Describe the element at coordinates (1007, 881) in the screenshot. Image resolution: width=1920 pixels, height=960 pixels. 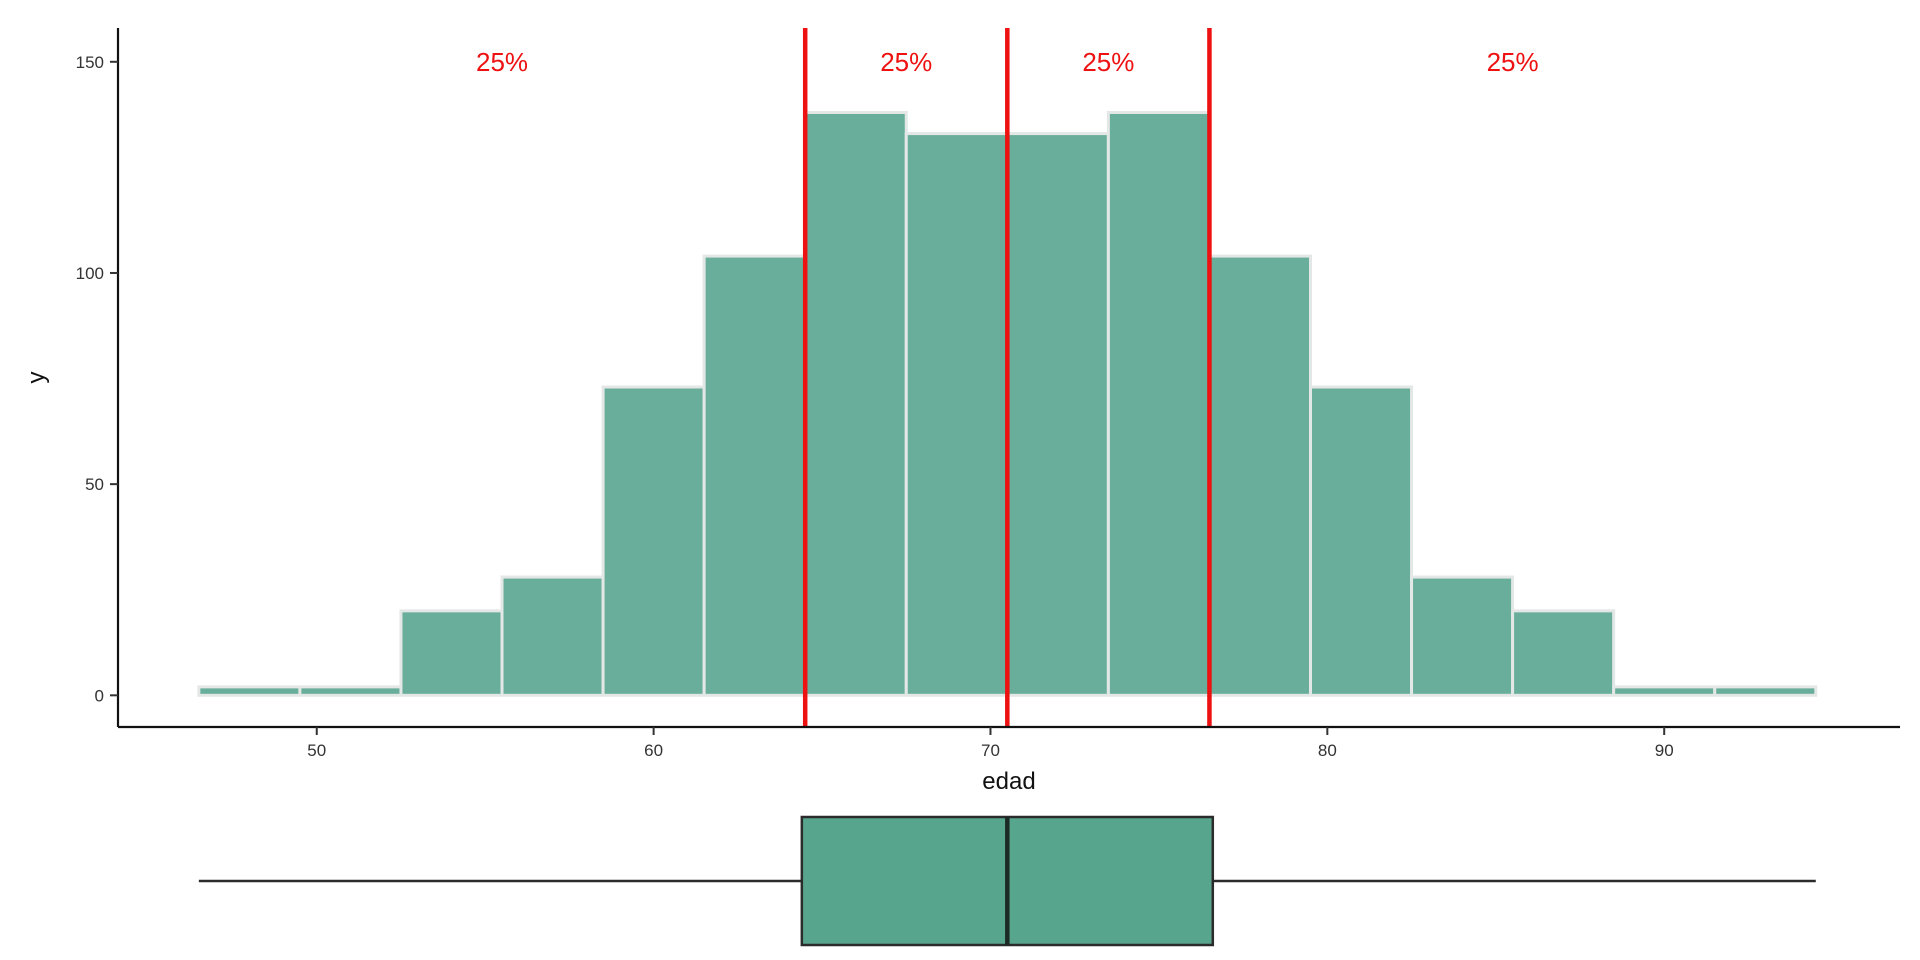
I see `boxplot` at that location.